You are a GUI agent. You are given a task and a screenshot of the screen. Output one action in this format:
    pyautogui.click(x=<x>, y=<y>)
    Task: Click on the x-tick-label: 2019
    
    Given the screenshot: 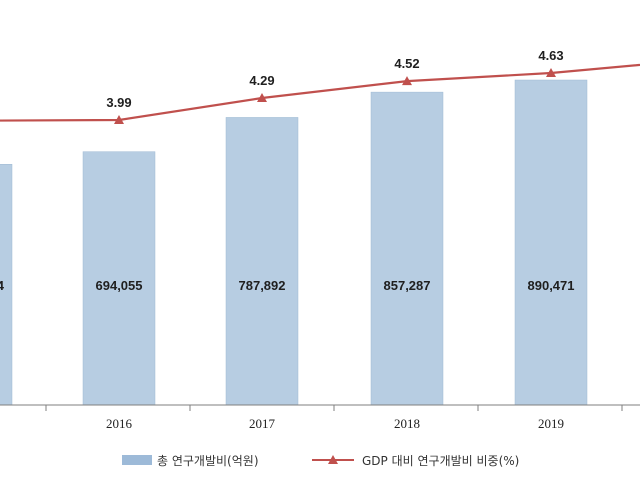 What is the action you would take?
    pyautogui.click(x=551, y=423)
    